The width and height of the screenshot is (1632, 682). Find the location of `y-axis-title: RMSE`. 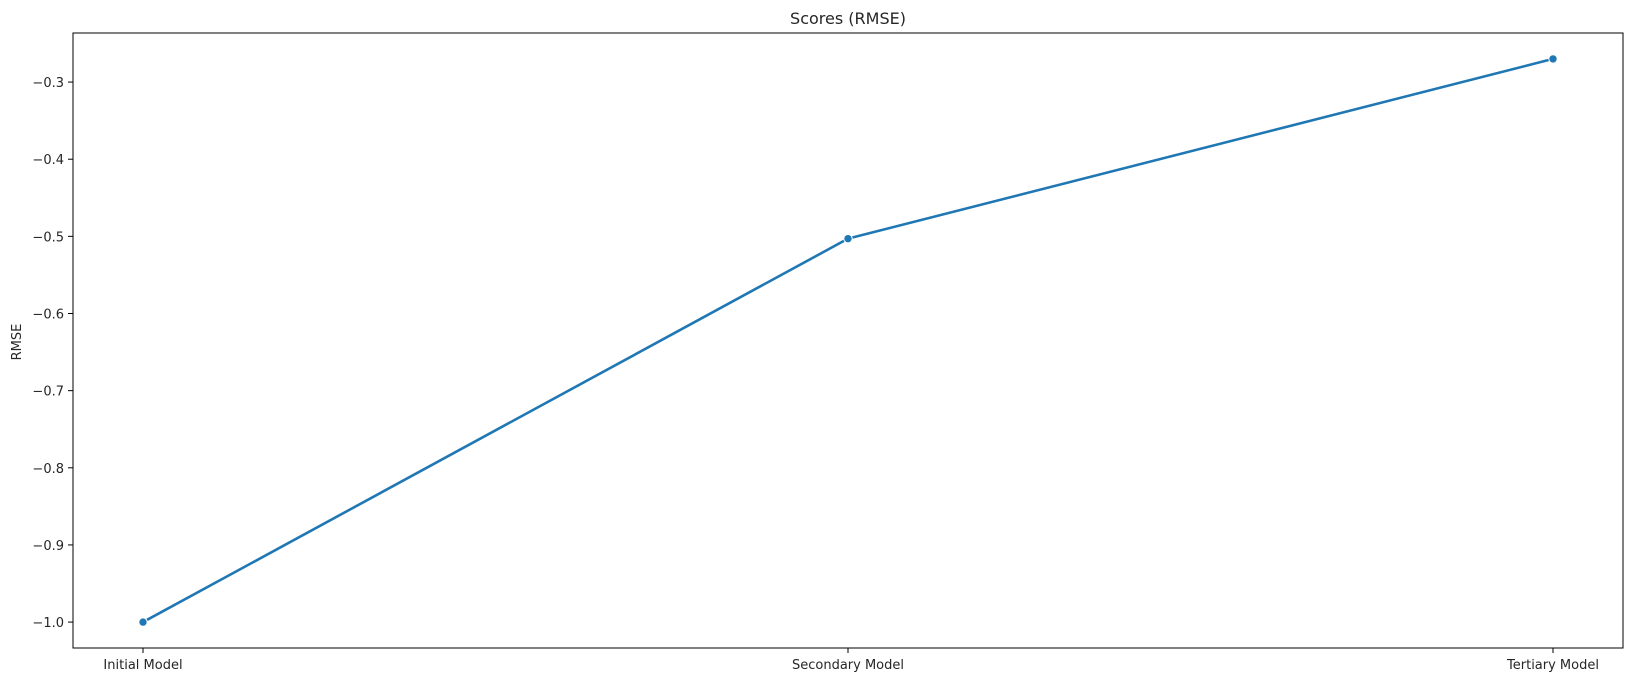

y-axis-title: RMSE is located at coordinates (17, 342).